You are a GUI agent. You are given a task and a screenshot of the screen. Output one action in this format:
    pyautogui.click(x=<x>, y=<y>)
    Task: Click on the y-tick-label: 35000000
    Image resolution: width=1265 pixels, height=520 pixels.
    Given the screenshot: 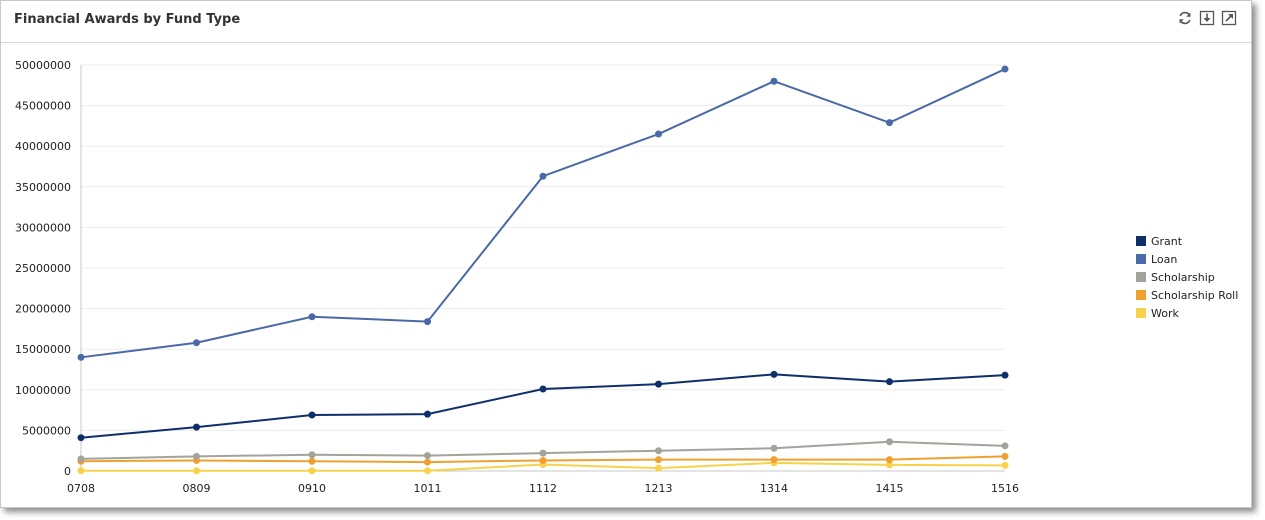 What is the action you would take?
    pyautogui.click(x=43, y=187)
    